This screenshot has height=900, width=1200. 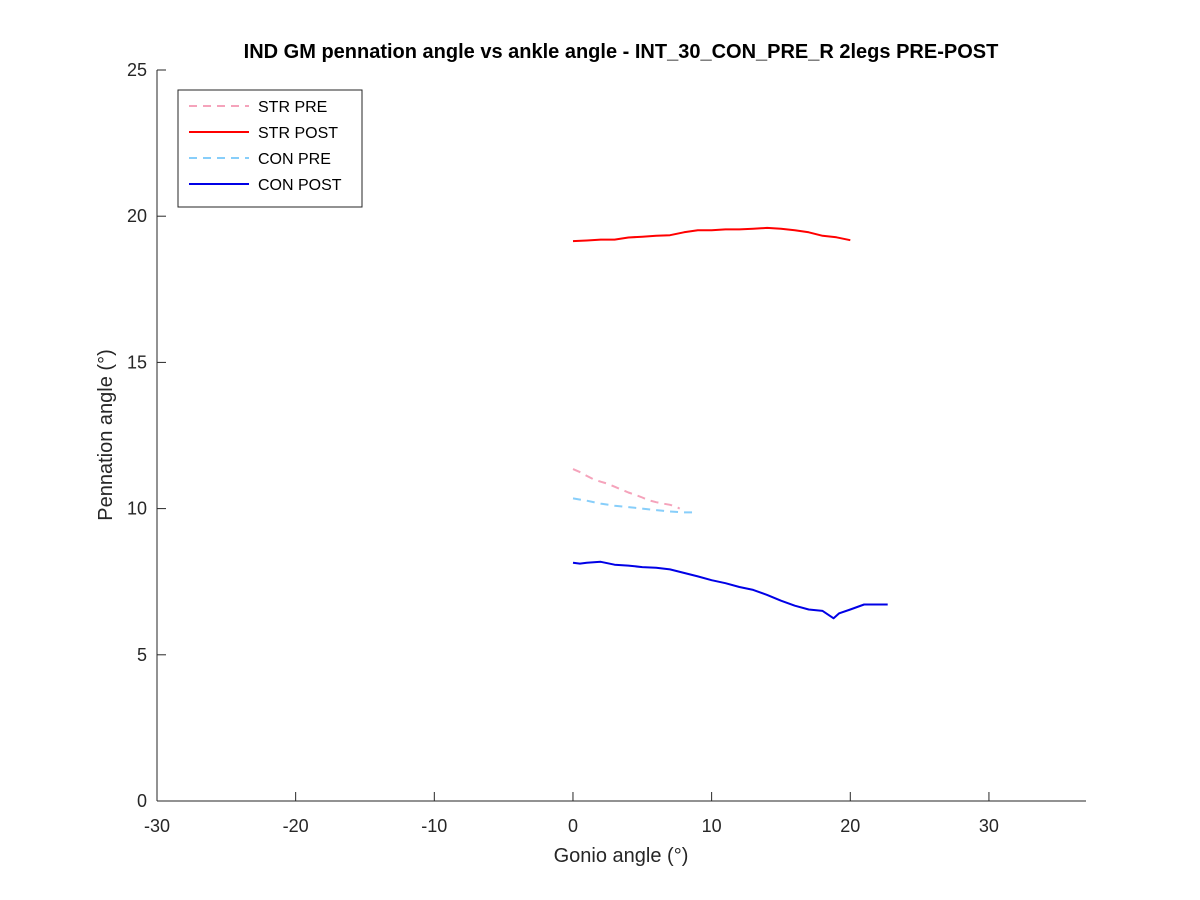 What do you see at coordinates (142, 655) in the screenshot?
I see `y-tick-label: 5` at bounding box center [142, 655].